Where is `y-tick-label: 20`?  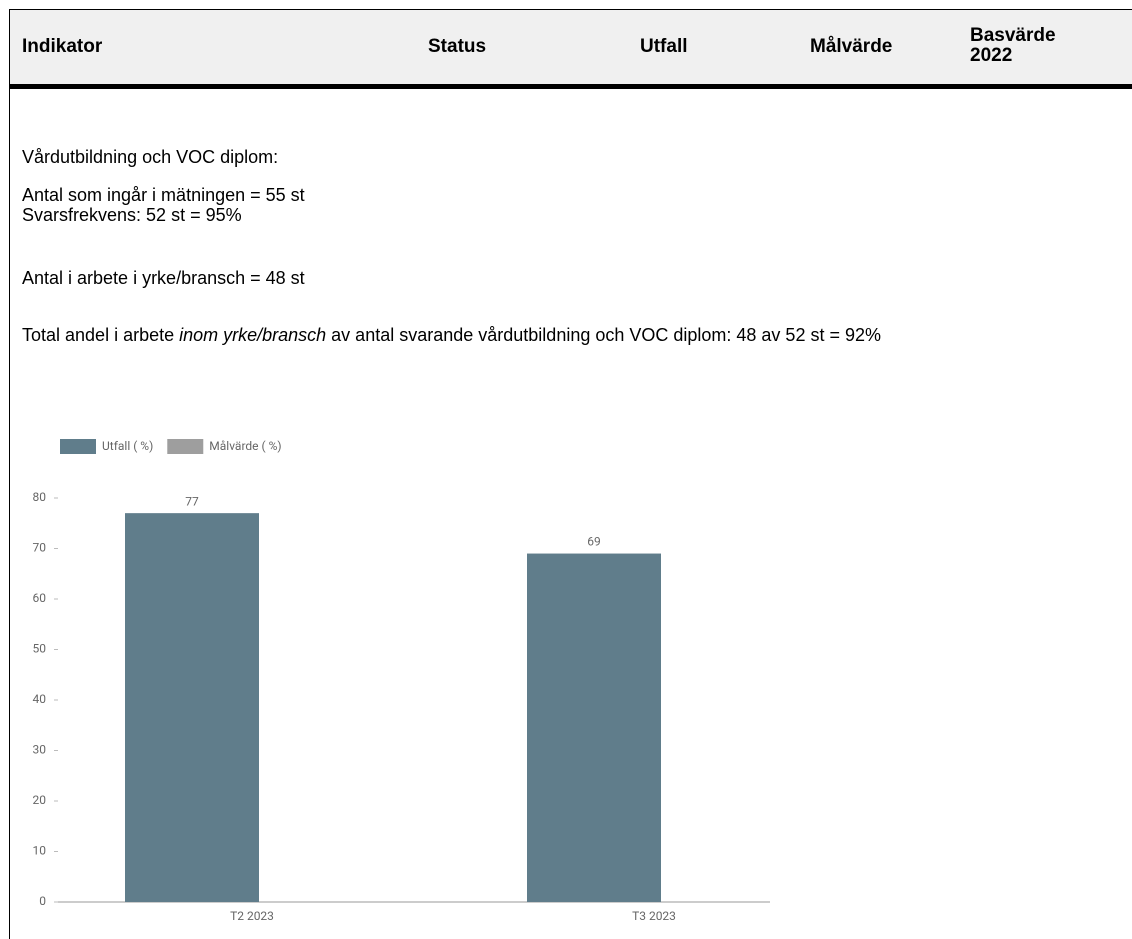 y-tick-label: 20 is located at coordinates (40, 800).